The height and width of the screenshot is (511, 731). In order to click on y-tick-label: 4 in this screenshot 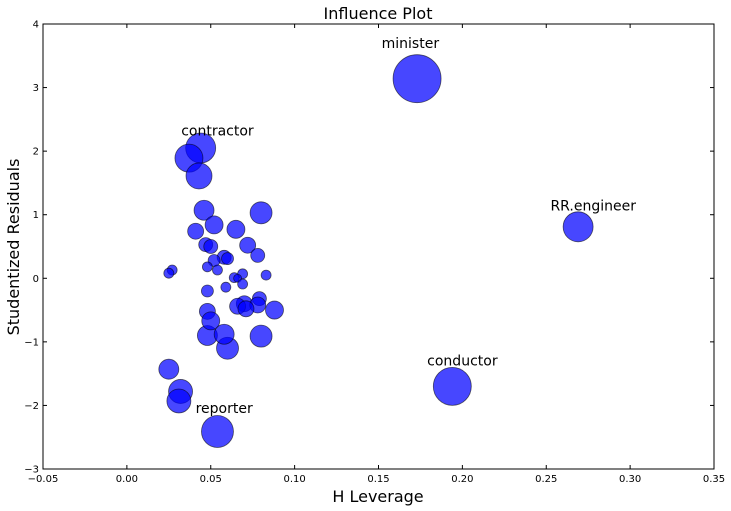, I will do `click(36, 25)`.